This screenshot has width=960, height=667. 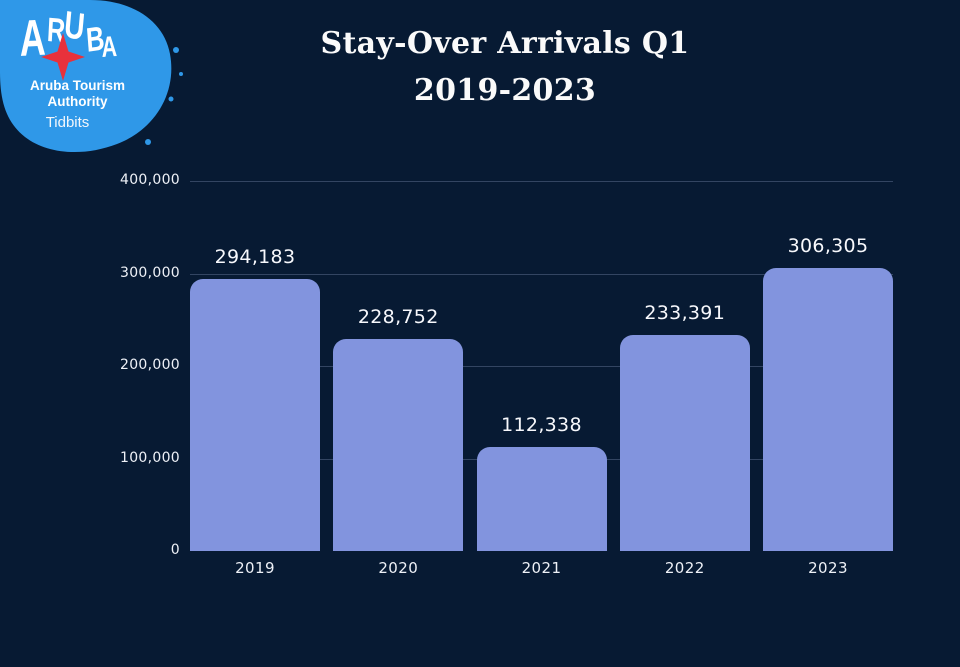 I want to click on x-axis-tick-label: 2019, so click(x=255, y=568).